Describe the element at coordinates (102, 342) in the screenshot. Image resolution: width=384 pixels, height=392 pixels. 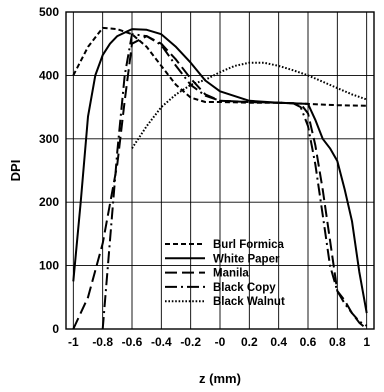
I see `x-tick-label: -0.8` at that location.